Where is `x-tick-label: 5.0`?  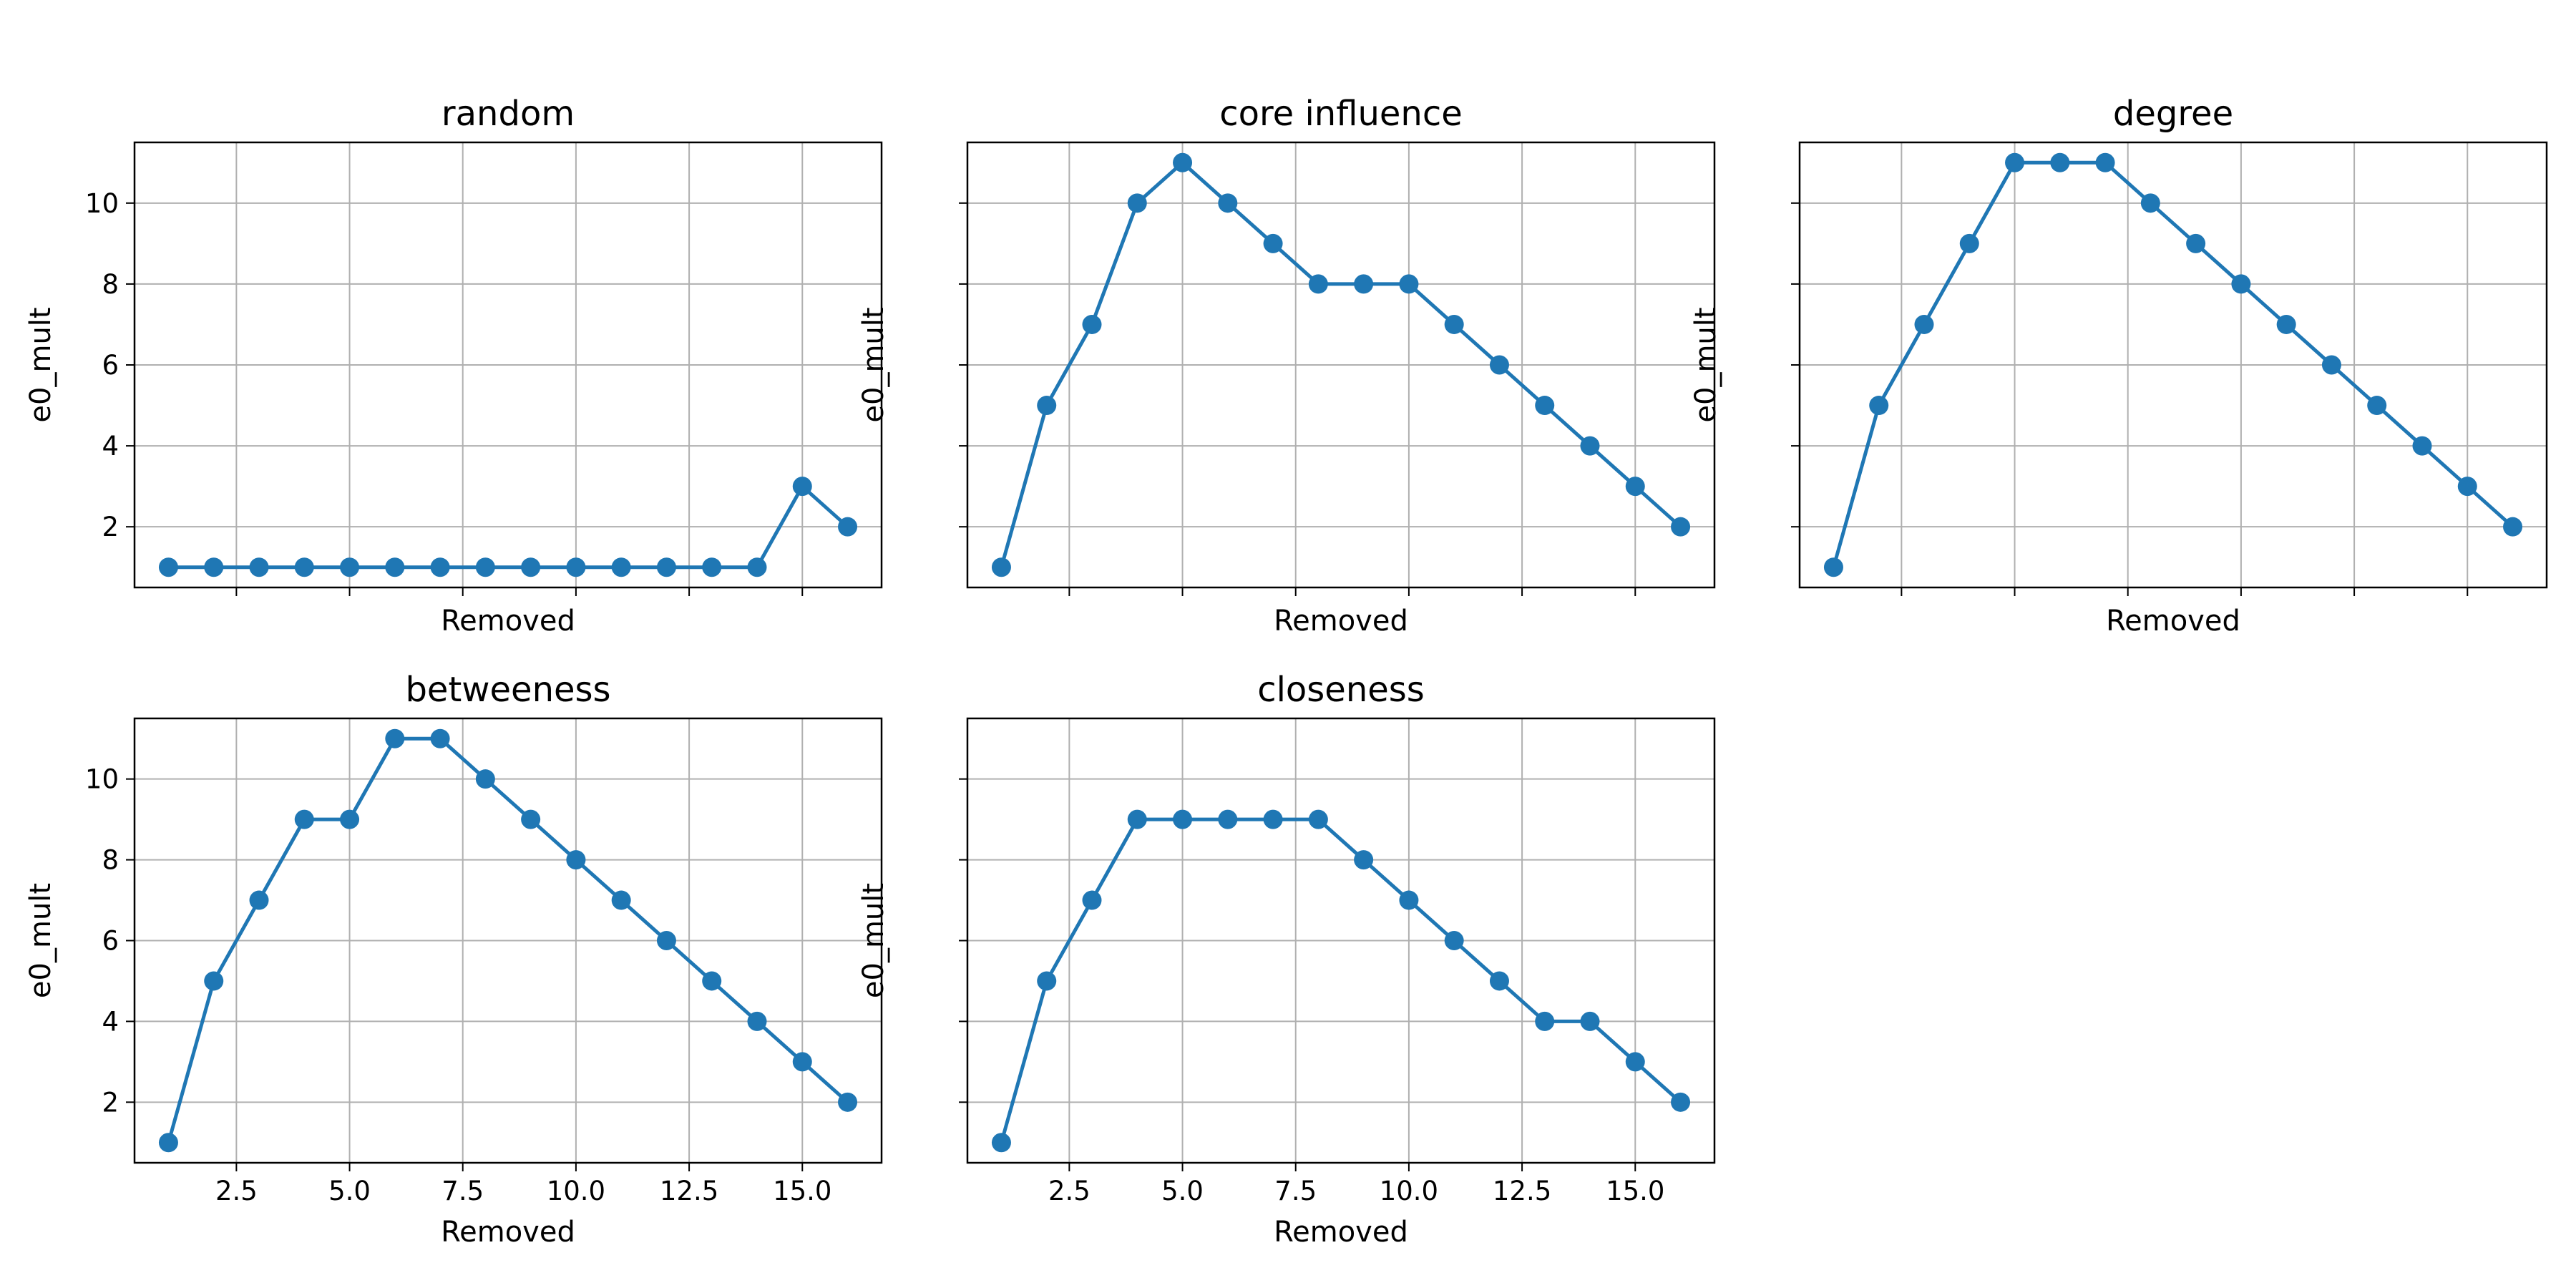
x-tick-label: 5.0 is located at coordinates (349, 1191).